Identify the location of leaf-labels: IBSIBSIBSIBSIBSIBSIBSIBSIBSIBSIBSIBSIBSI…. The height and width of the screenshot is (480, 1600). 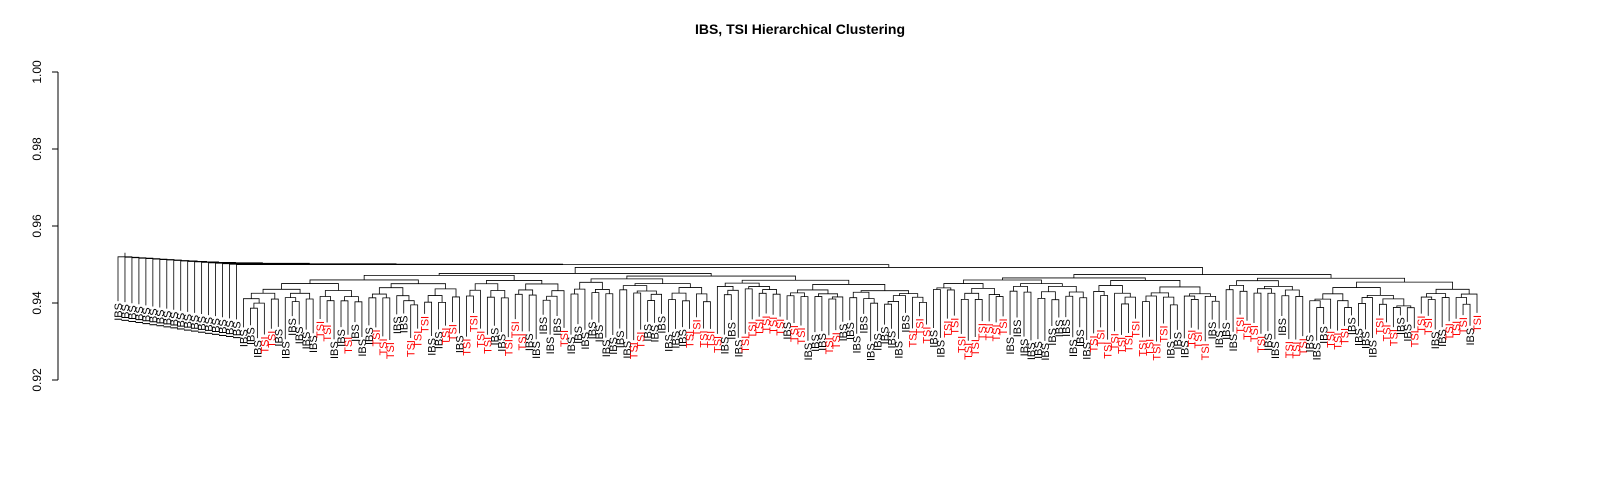
(798, 332).